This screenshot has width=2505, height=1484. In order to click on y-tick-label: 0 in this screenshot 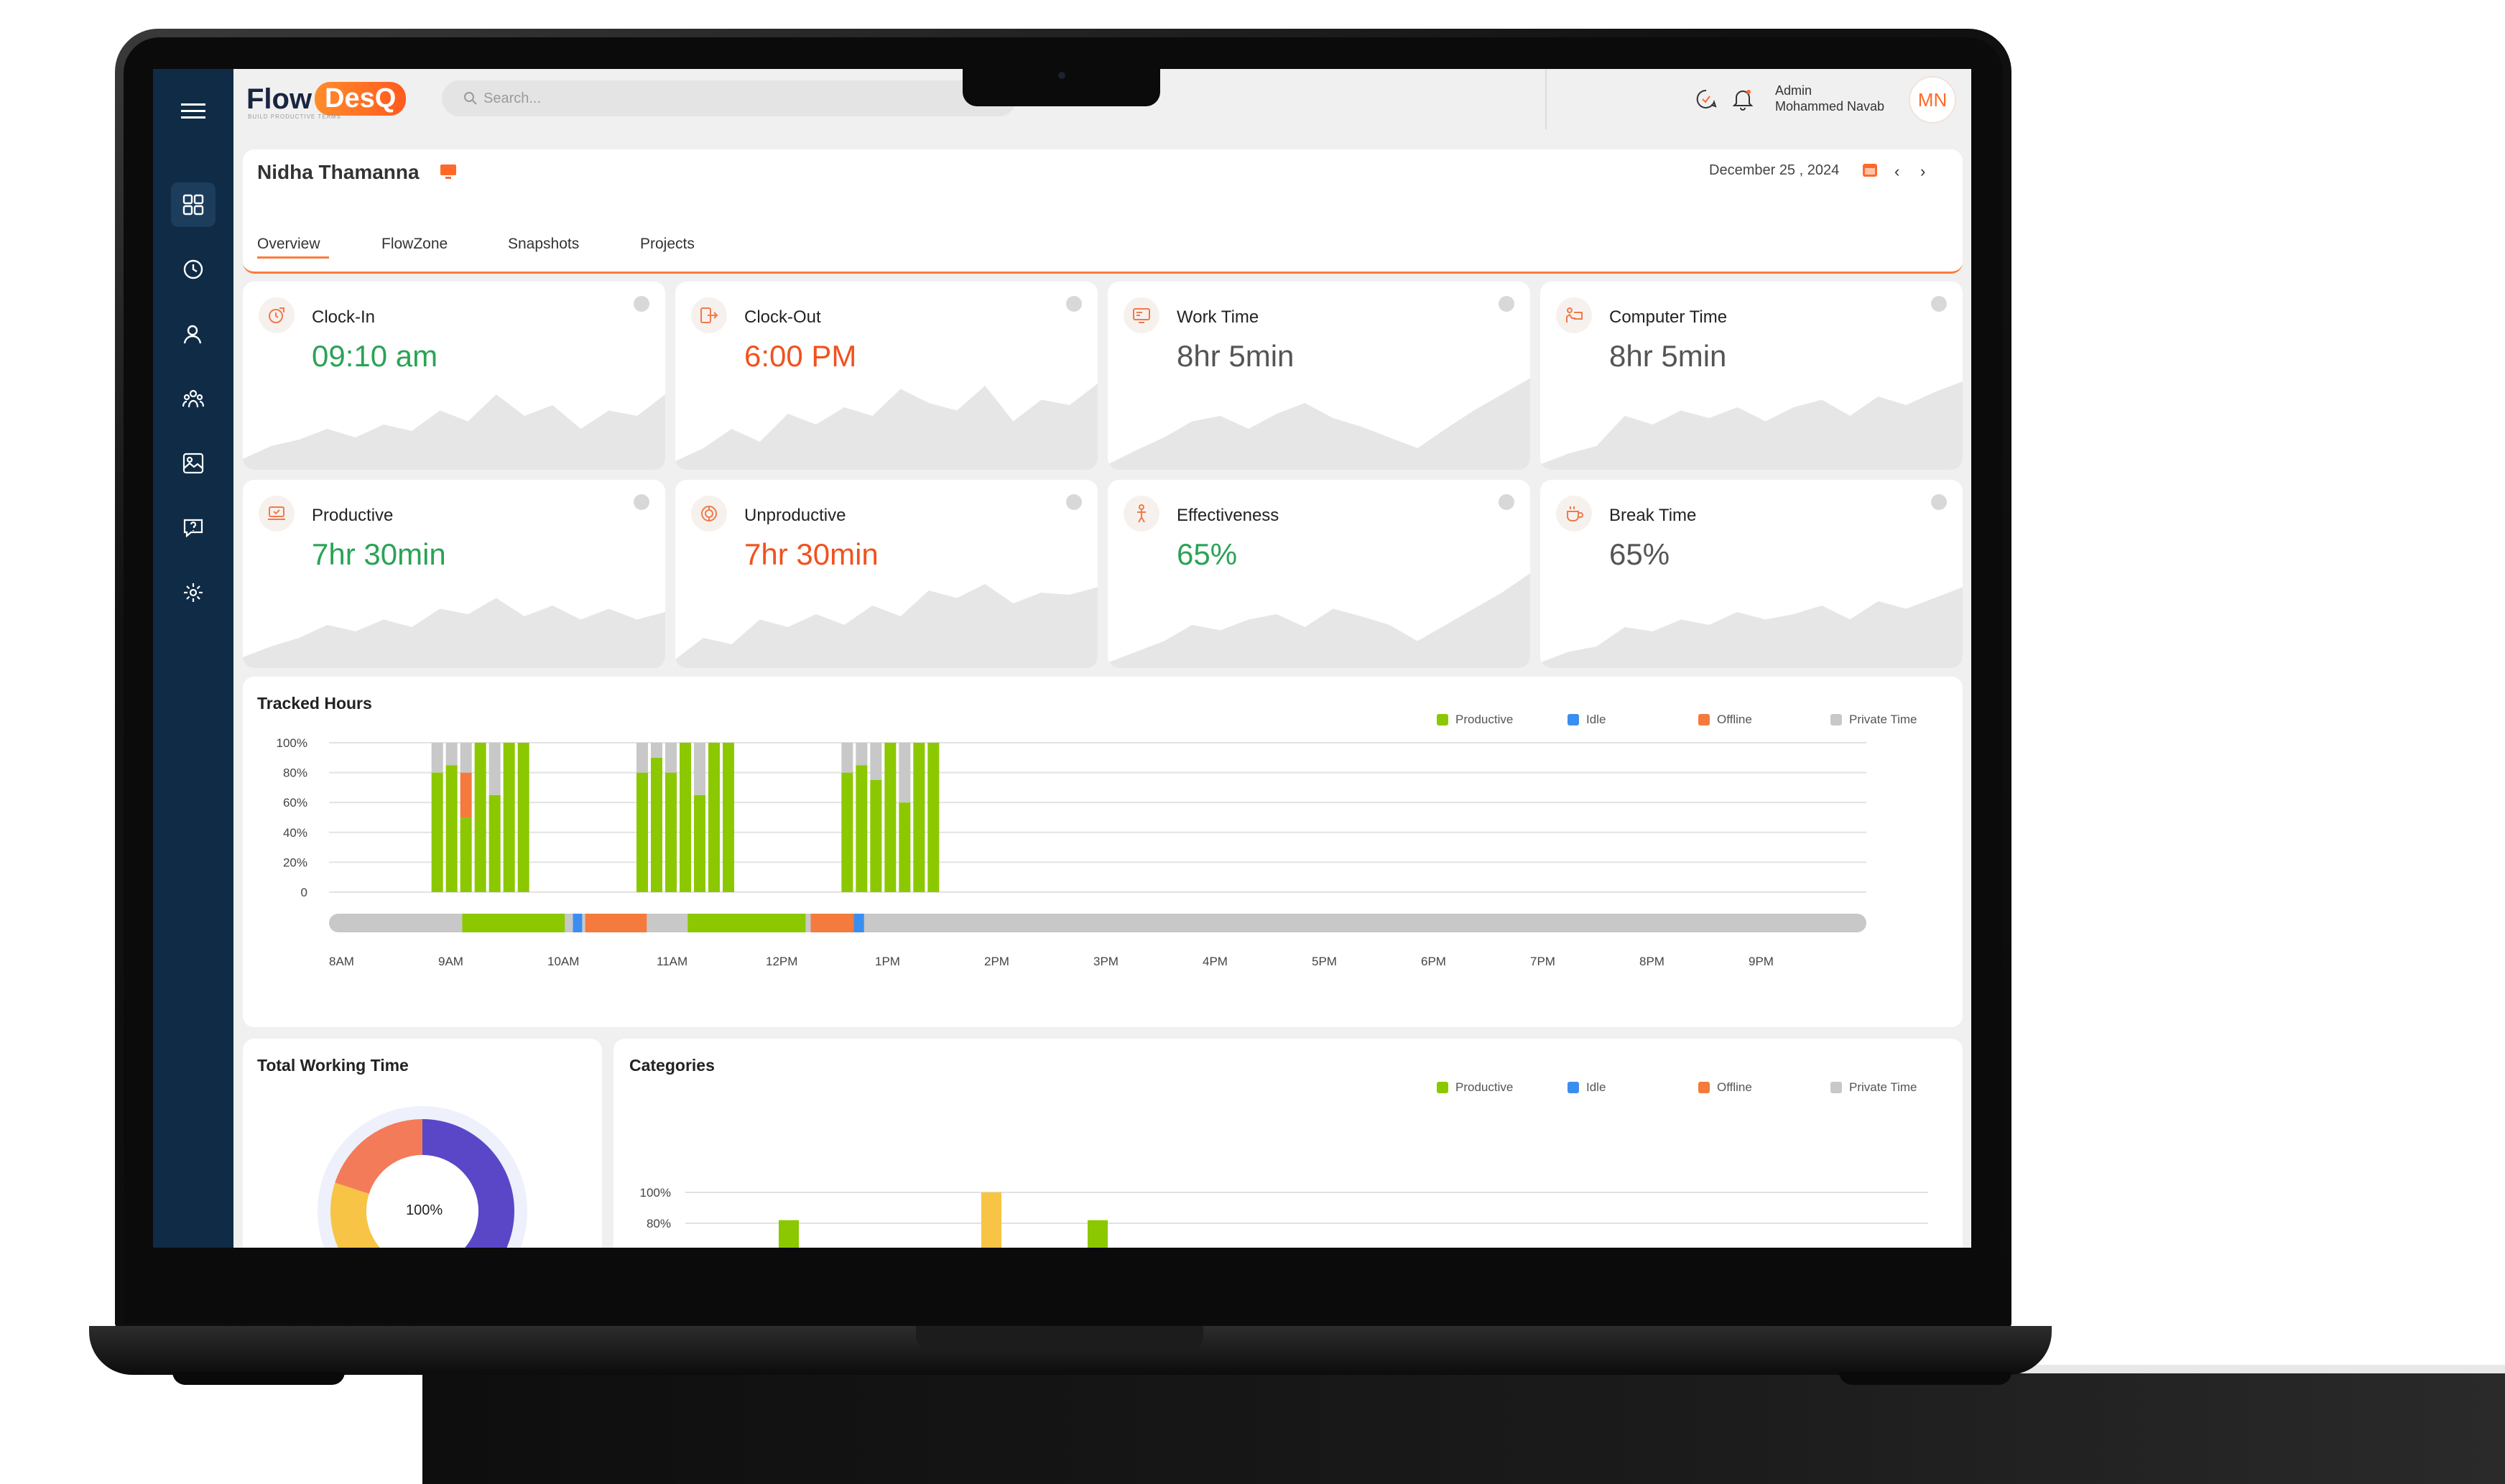, I will do `click(304, 892)`.